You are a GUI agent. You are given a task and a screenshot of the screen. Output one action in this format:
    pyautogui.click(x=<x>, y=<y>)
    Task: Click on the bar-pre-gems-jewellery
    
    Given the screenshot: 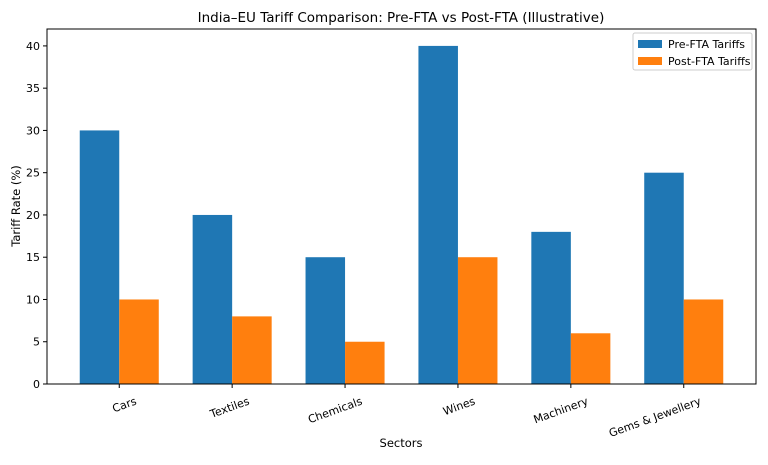 What is the action you would take?
    pyautogui.click(x=664, y=278)
    